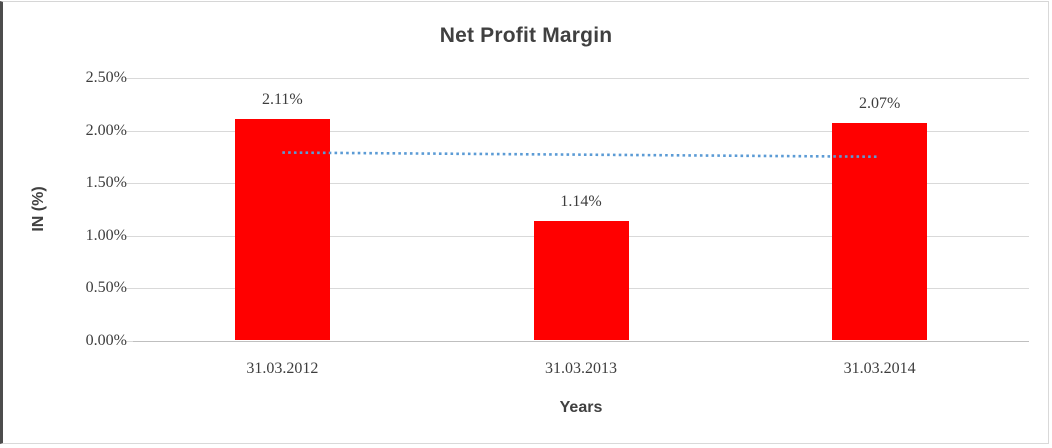 Image resolution: width=1052 pixels, height=448 pixels. What do you see at coordinates (581, 155) in the screenshot?
I see `trendline-path` at bounding box center [581, 155].